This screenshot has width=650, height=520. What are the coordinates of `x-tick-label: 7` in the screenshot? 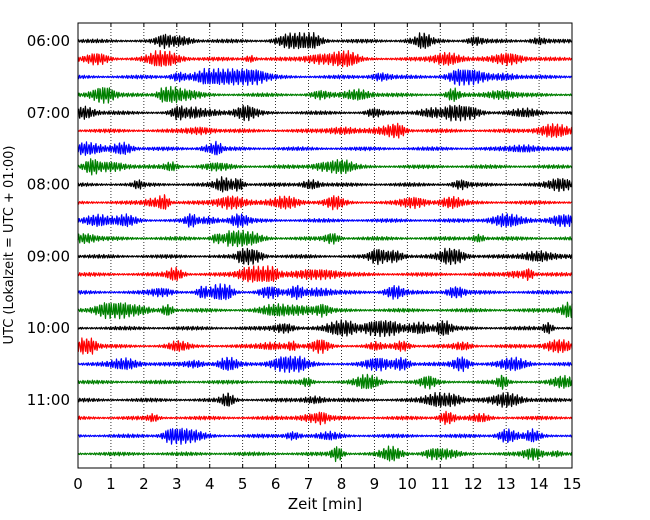 It's located at (309, 484).